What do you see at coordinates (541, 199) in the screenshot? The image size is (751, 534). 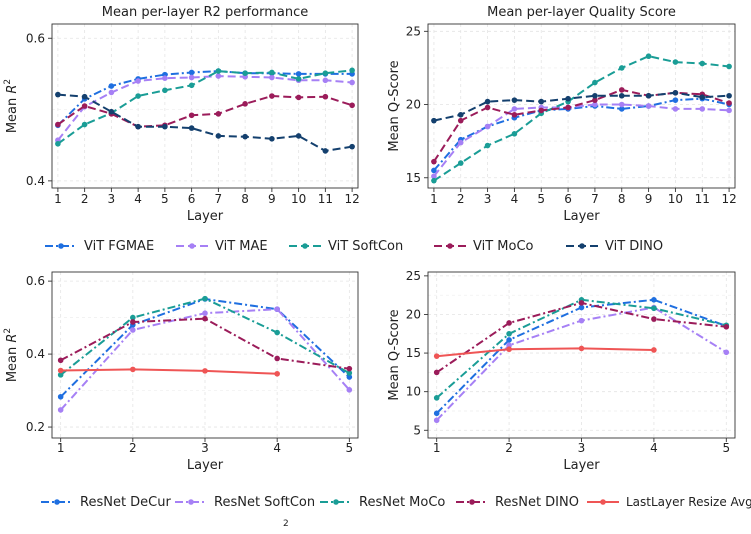 I see `x-tick-label: 5` at bounding box center [541, 199].